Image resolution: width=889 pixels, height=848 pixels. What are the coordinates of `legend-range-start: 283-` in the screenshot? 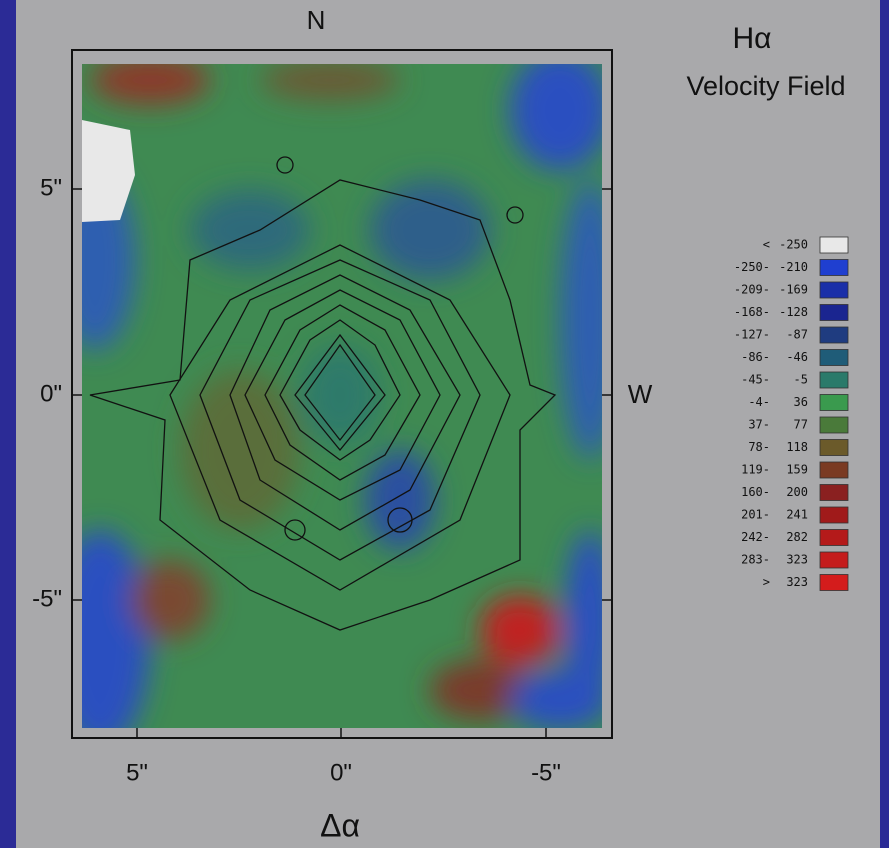 It's located at (755, 560).